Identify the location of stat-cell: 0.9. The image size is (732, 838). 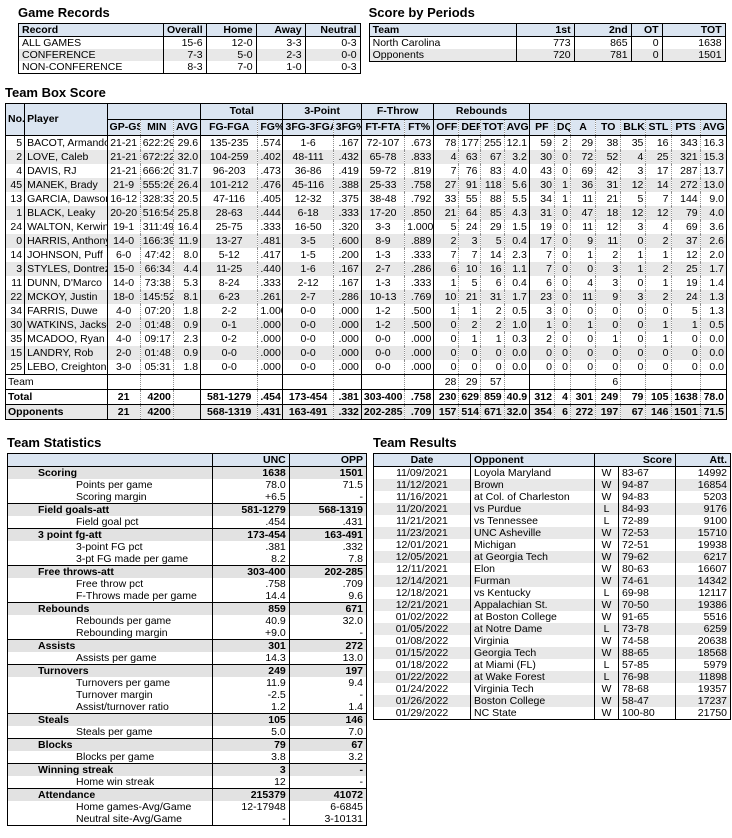
(186, 353).